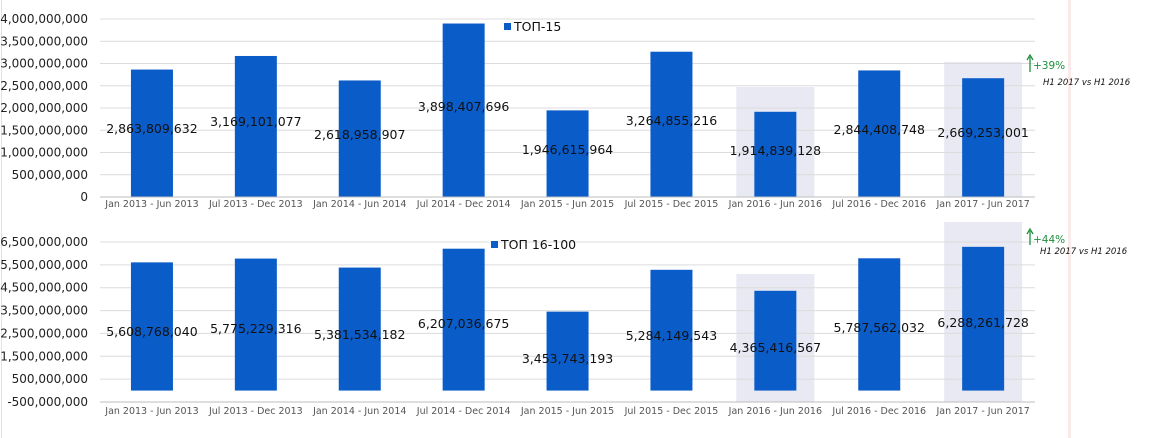  What do you see at coordinates (878, 411) in the screenshot?
I see `top16-100-x-tick-label: Jul 2016 - Dec 2016` at bounding box center [878, 411].